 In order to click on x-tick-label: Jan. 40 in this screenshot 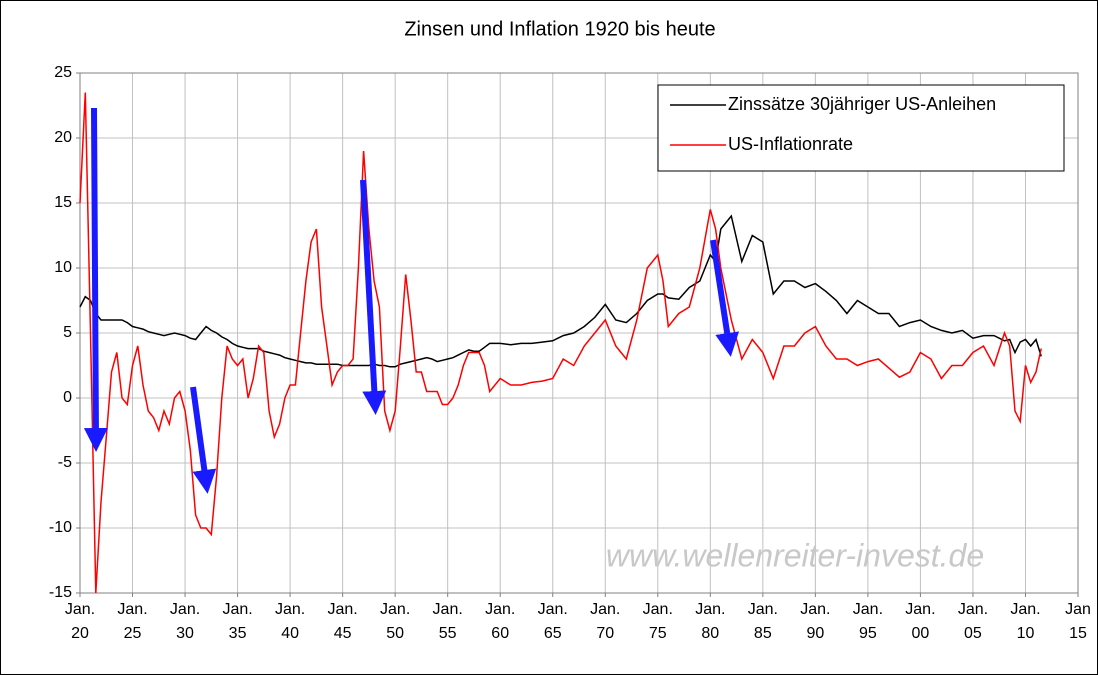, I will do `click(290, 621)`.